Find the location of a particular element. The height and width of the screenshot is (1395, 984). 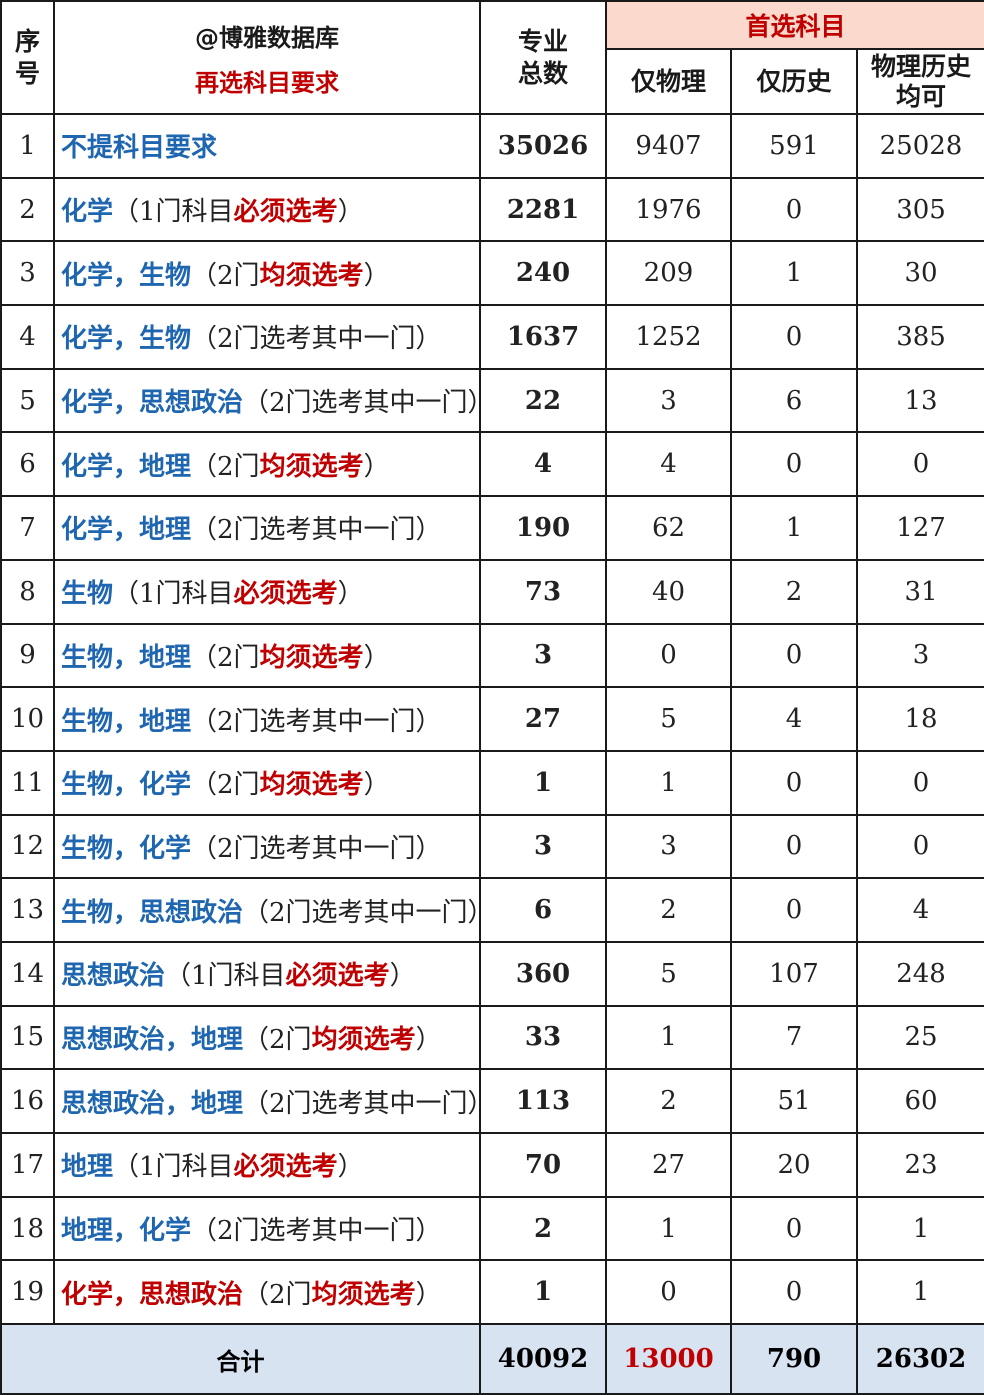

row-physics-only: 40 is located at coordinates (668, 591).